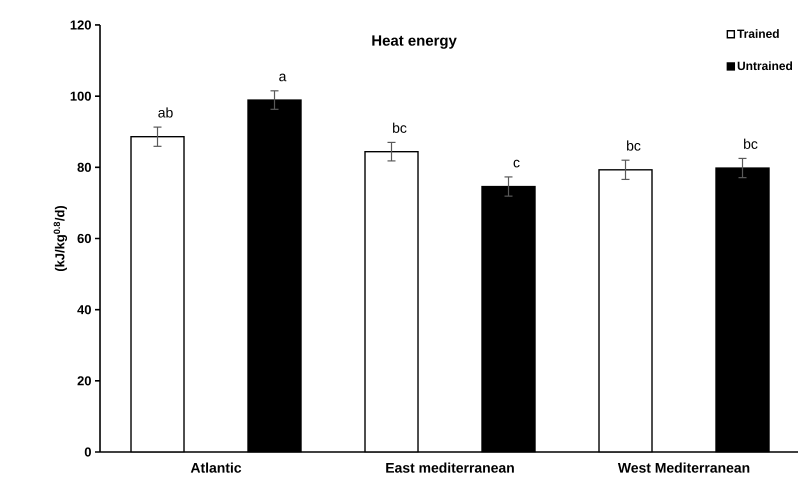 This screenshot has height=484, width=798. Describe the element at coordinates (758, 33) in the screenshot. I see `legend-label: Trained` at that location.